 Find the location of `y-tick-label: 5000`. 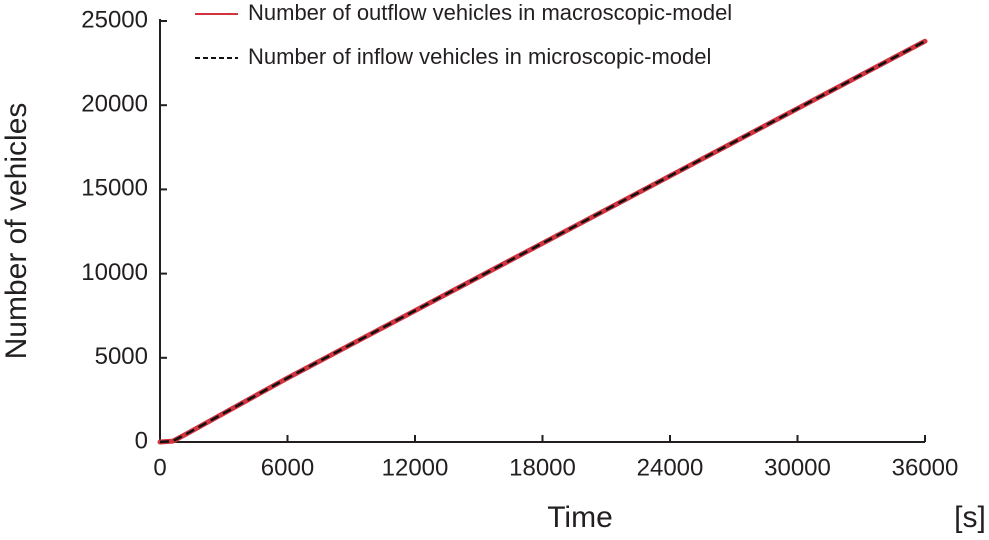

y-tick-label: 5000 is located at coordinates (121, 356).